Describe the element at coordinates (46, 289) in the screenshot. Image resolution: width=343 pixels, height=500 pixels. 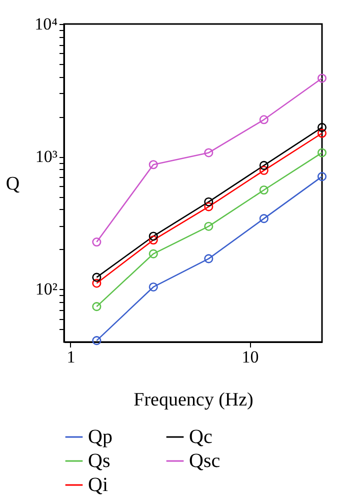
I see `y-tick-label: 10²` at that location.